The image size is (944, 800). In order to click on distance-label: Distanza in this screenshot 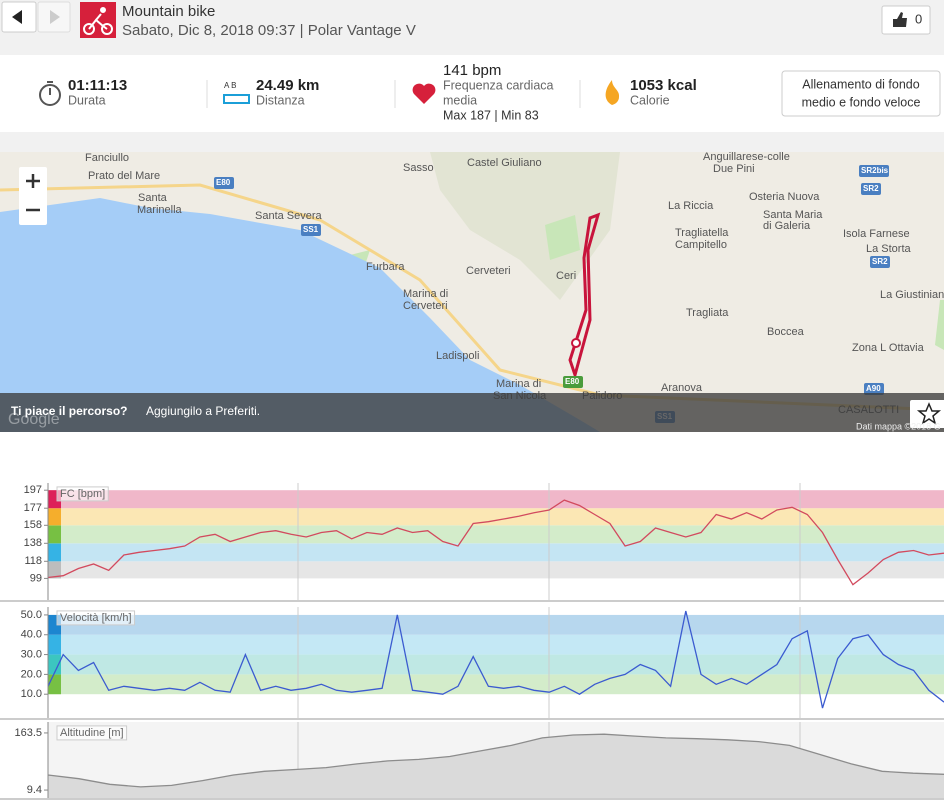, I will do `click(280, 100)`.